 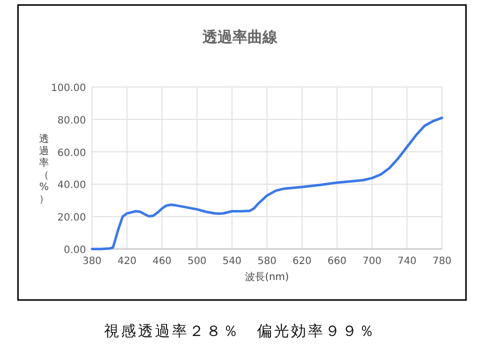 I want to click on x-tick-label: 420, so click(x=127, y=261).